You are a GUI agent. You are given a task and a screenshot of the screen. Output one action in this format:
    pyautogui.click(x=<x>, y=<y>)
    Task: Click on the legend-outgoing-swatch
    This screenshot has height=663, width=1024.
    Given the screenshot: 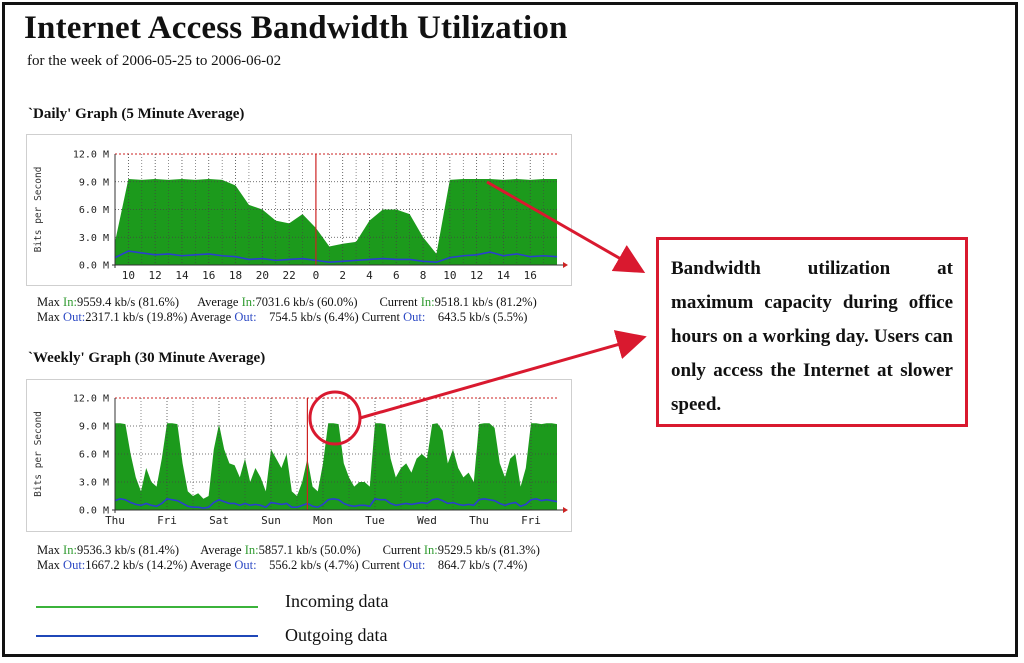 What is the action you would take?
    pyautogui.click(x=147, y=636)
    